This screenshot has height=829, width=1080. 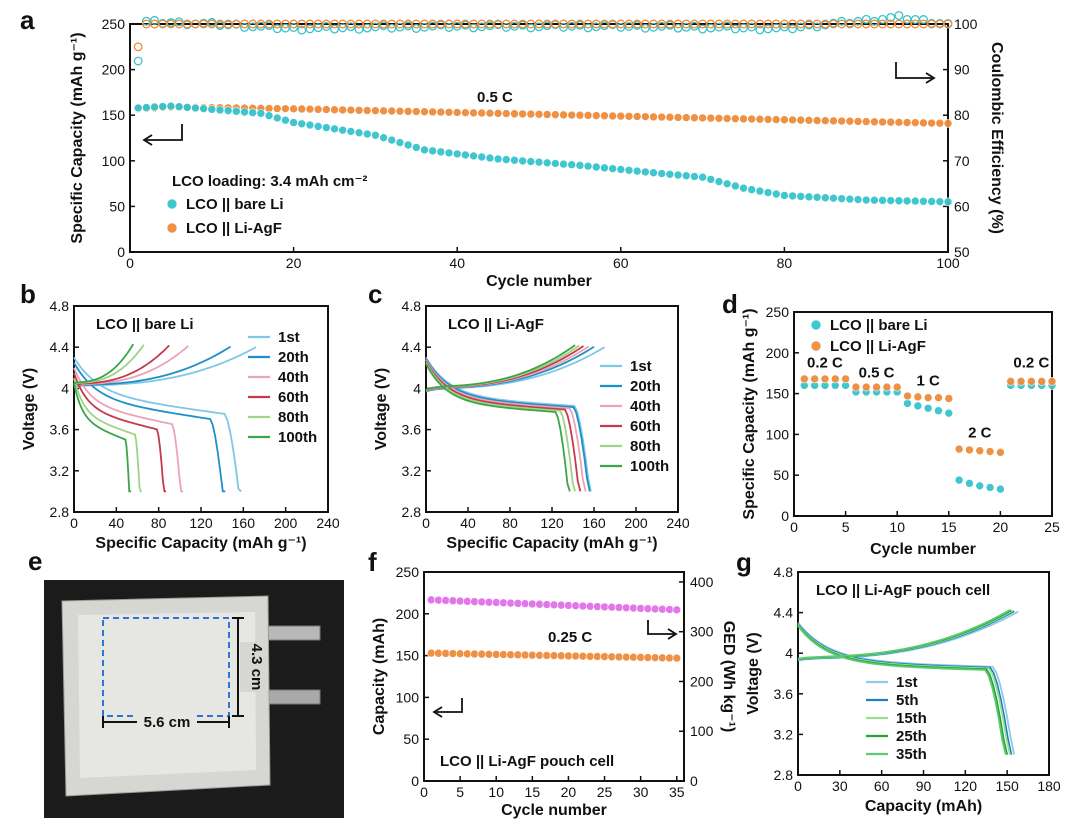 I want to click on d-x-tick-label: 0, so click(x=794, y=527).